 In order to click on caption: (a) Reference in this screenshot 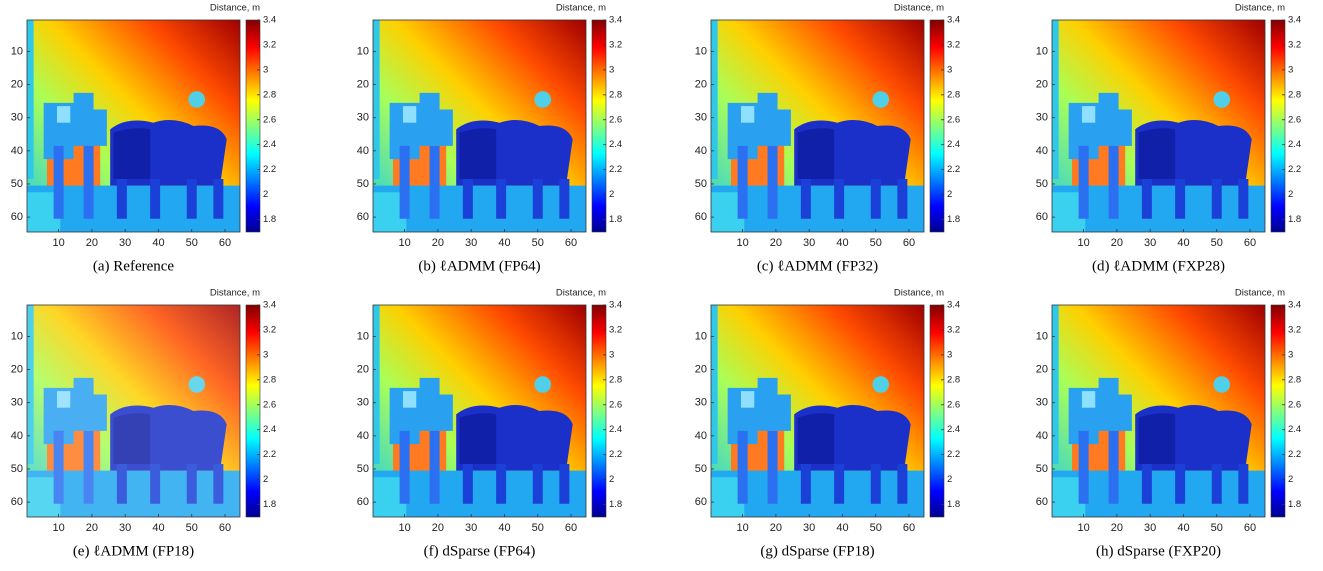, I will do `click(134, 266)`.